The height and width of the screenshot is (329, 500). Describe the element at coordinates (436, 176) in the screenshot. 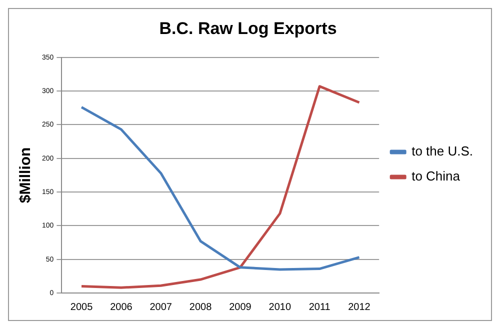

I see `legend-label: to China` at that location.